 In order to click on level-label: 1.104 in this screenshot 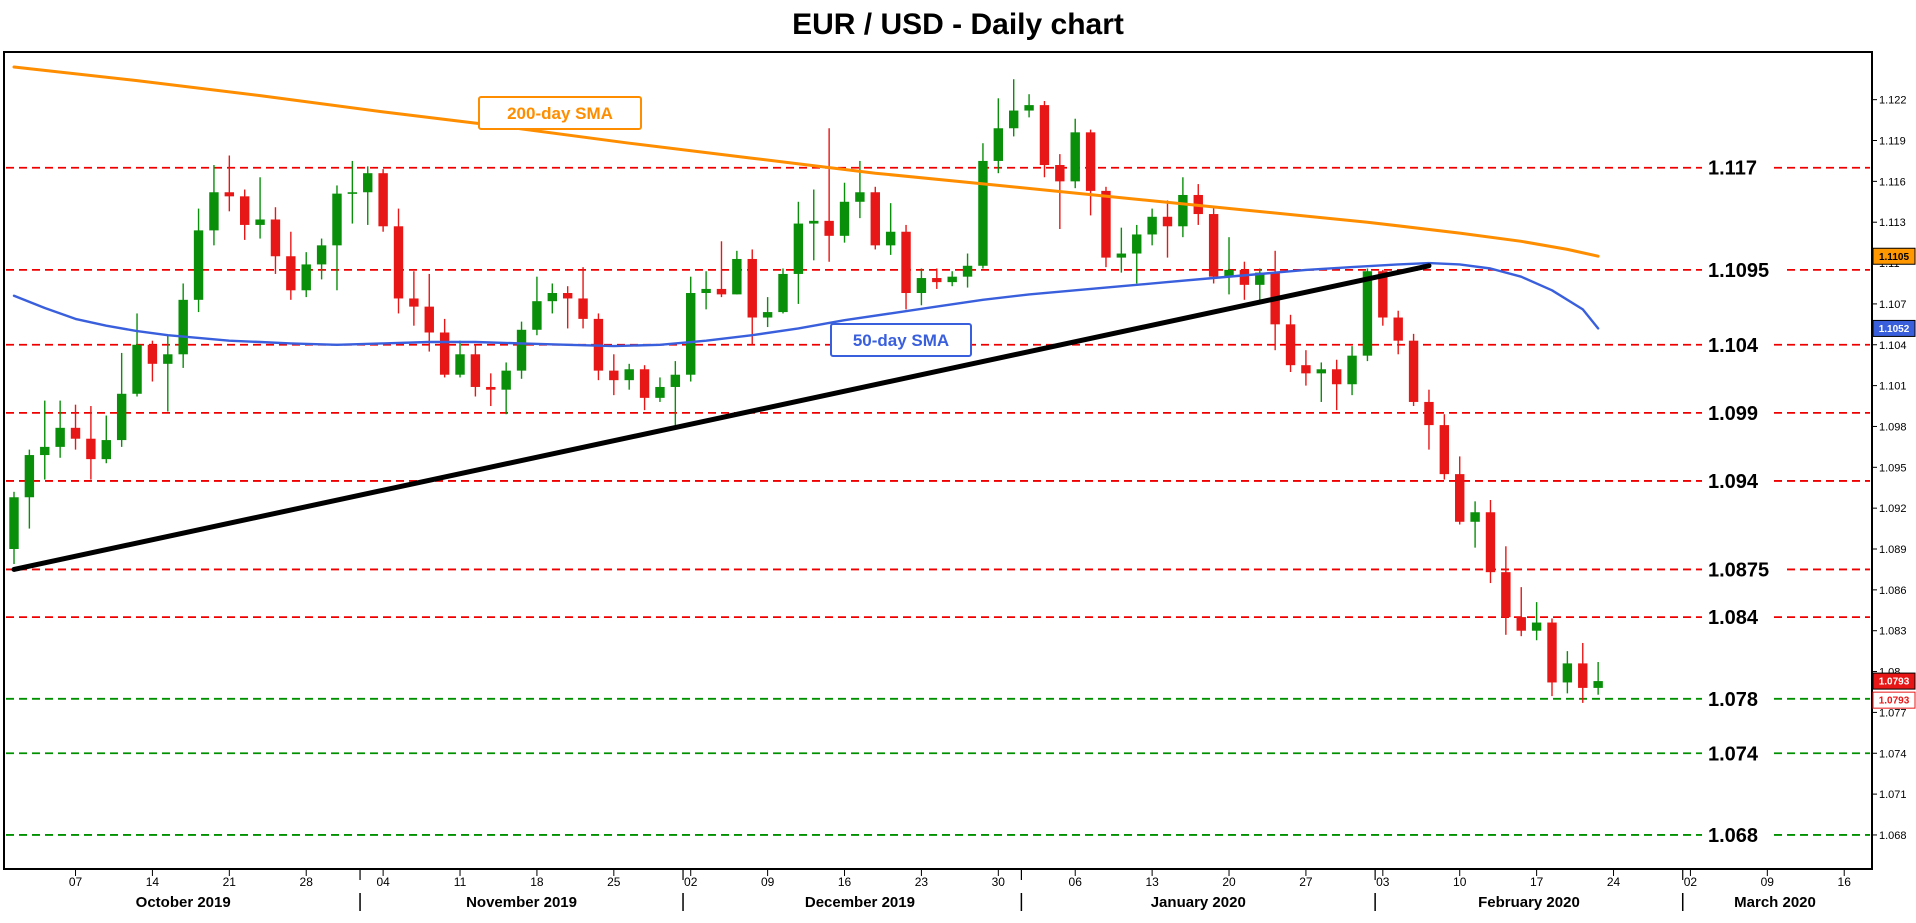, I will do `click(1733, 346)`.